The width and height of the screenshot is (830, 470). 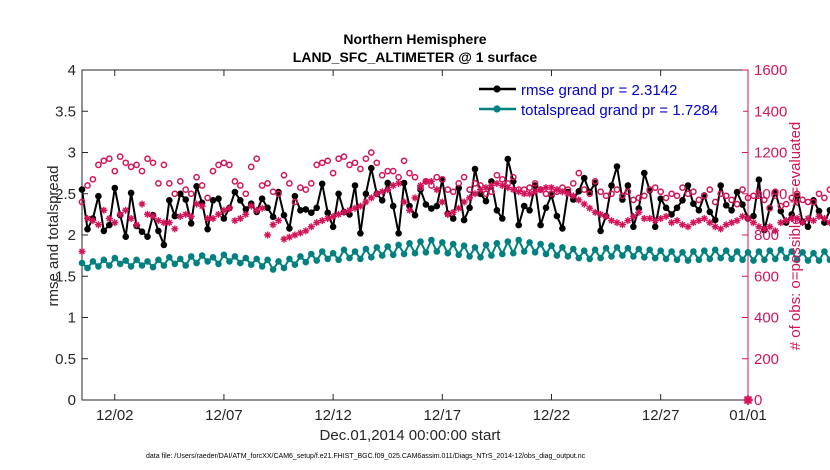 I want to click on y-tick-label: 2, so click(x=72, y=235).